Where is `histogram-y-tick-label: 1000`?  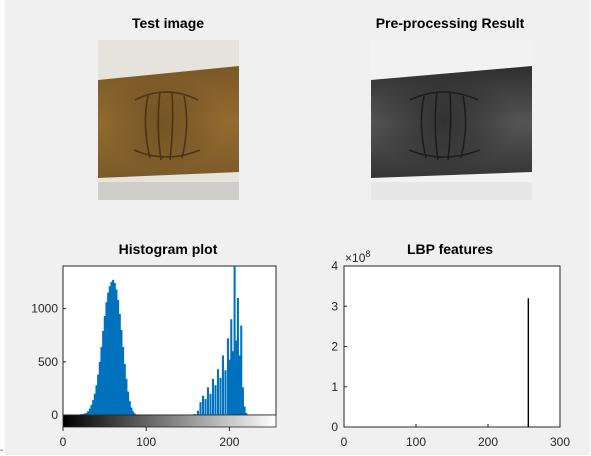
histogram-y-tick-label: 1000 is located at coordinates (44, 309).